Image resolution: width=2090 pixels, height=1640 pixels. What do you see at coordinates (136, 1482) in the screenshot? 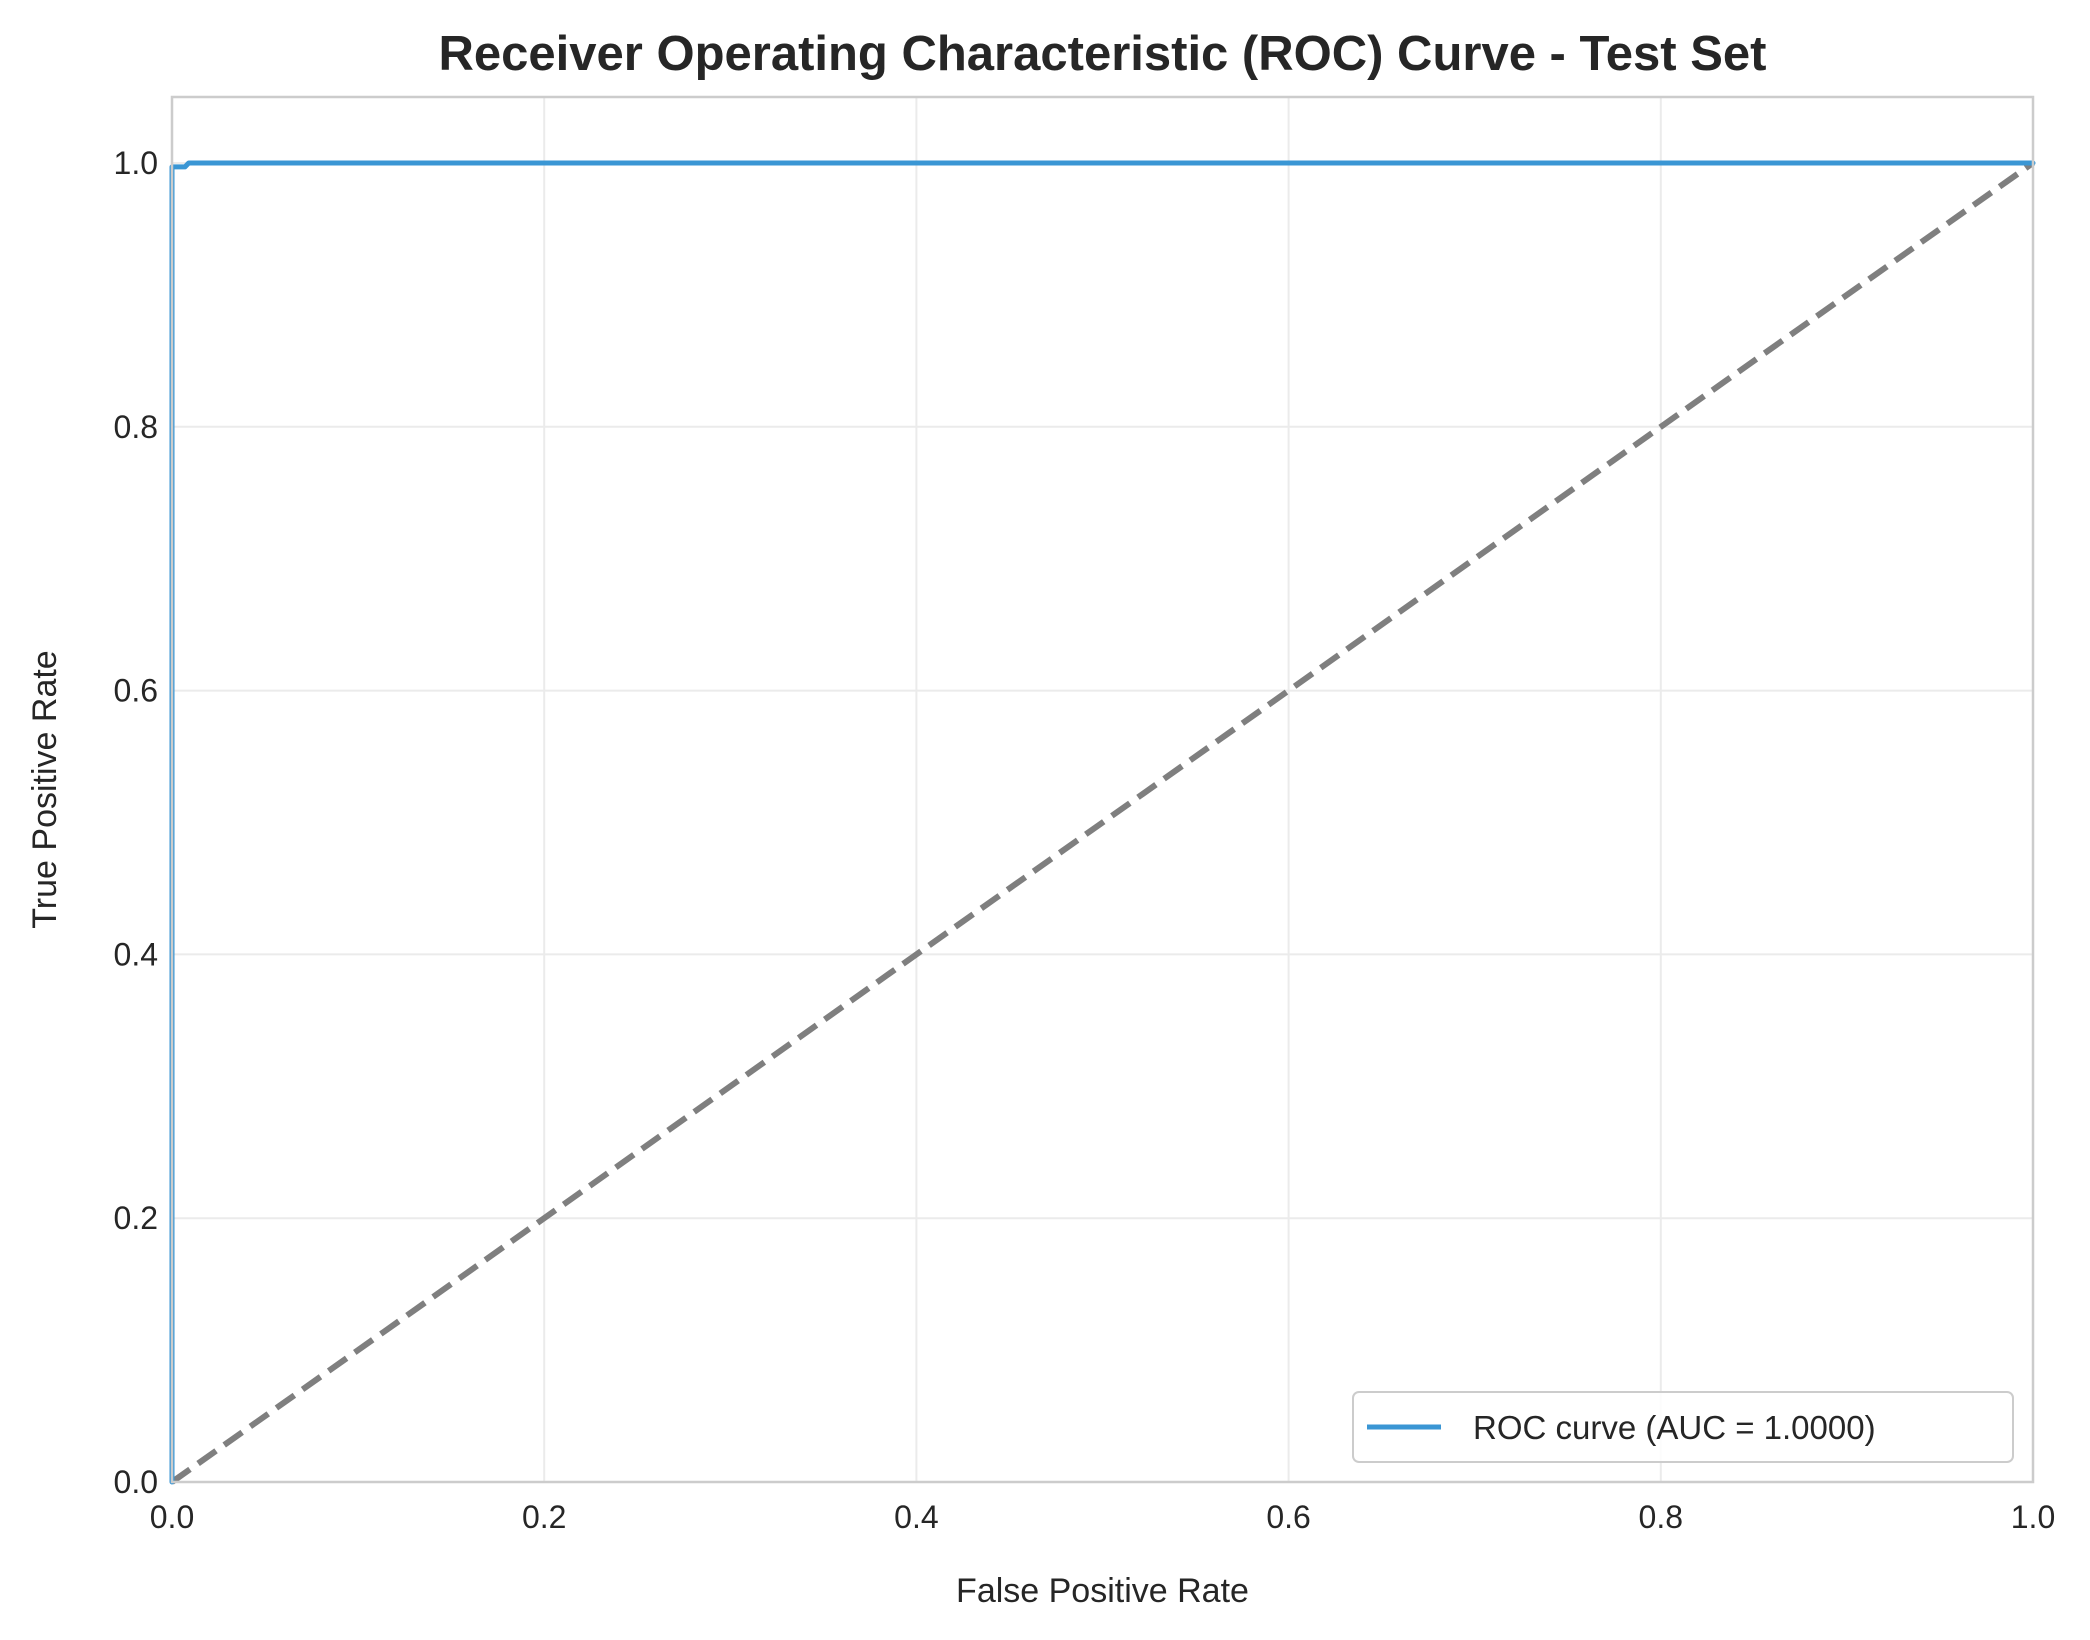
I see `y-tick-label: 0.0` at bounding box center [136, 1482].